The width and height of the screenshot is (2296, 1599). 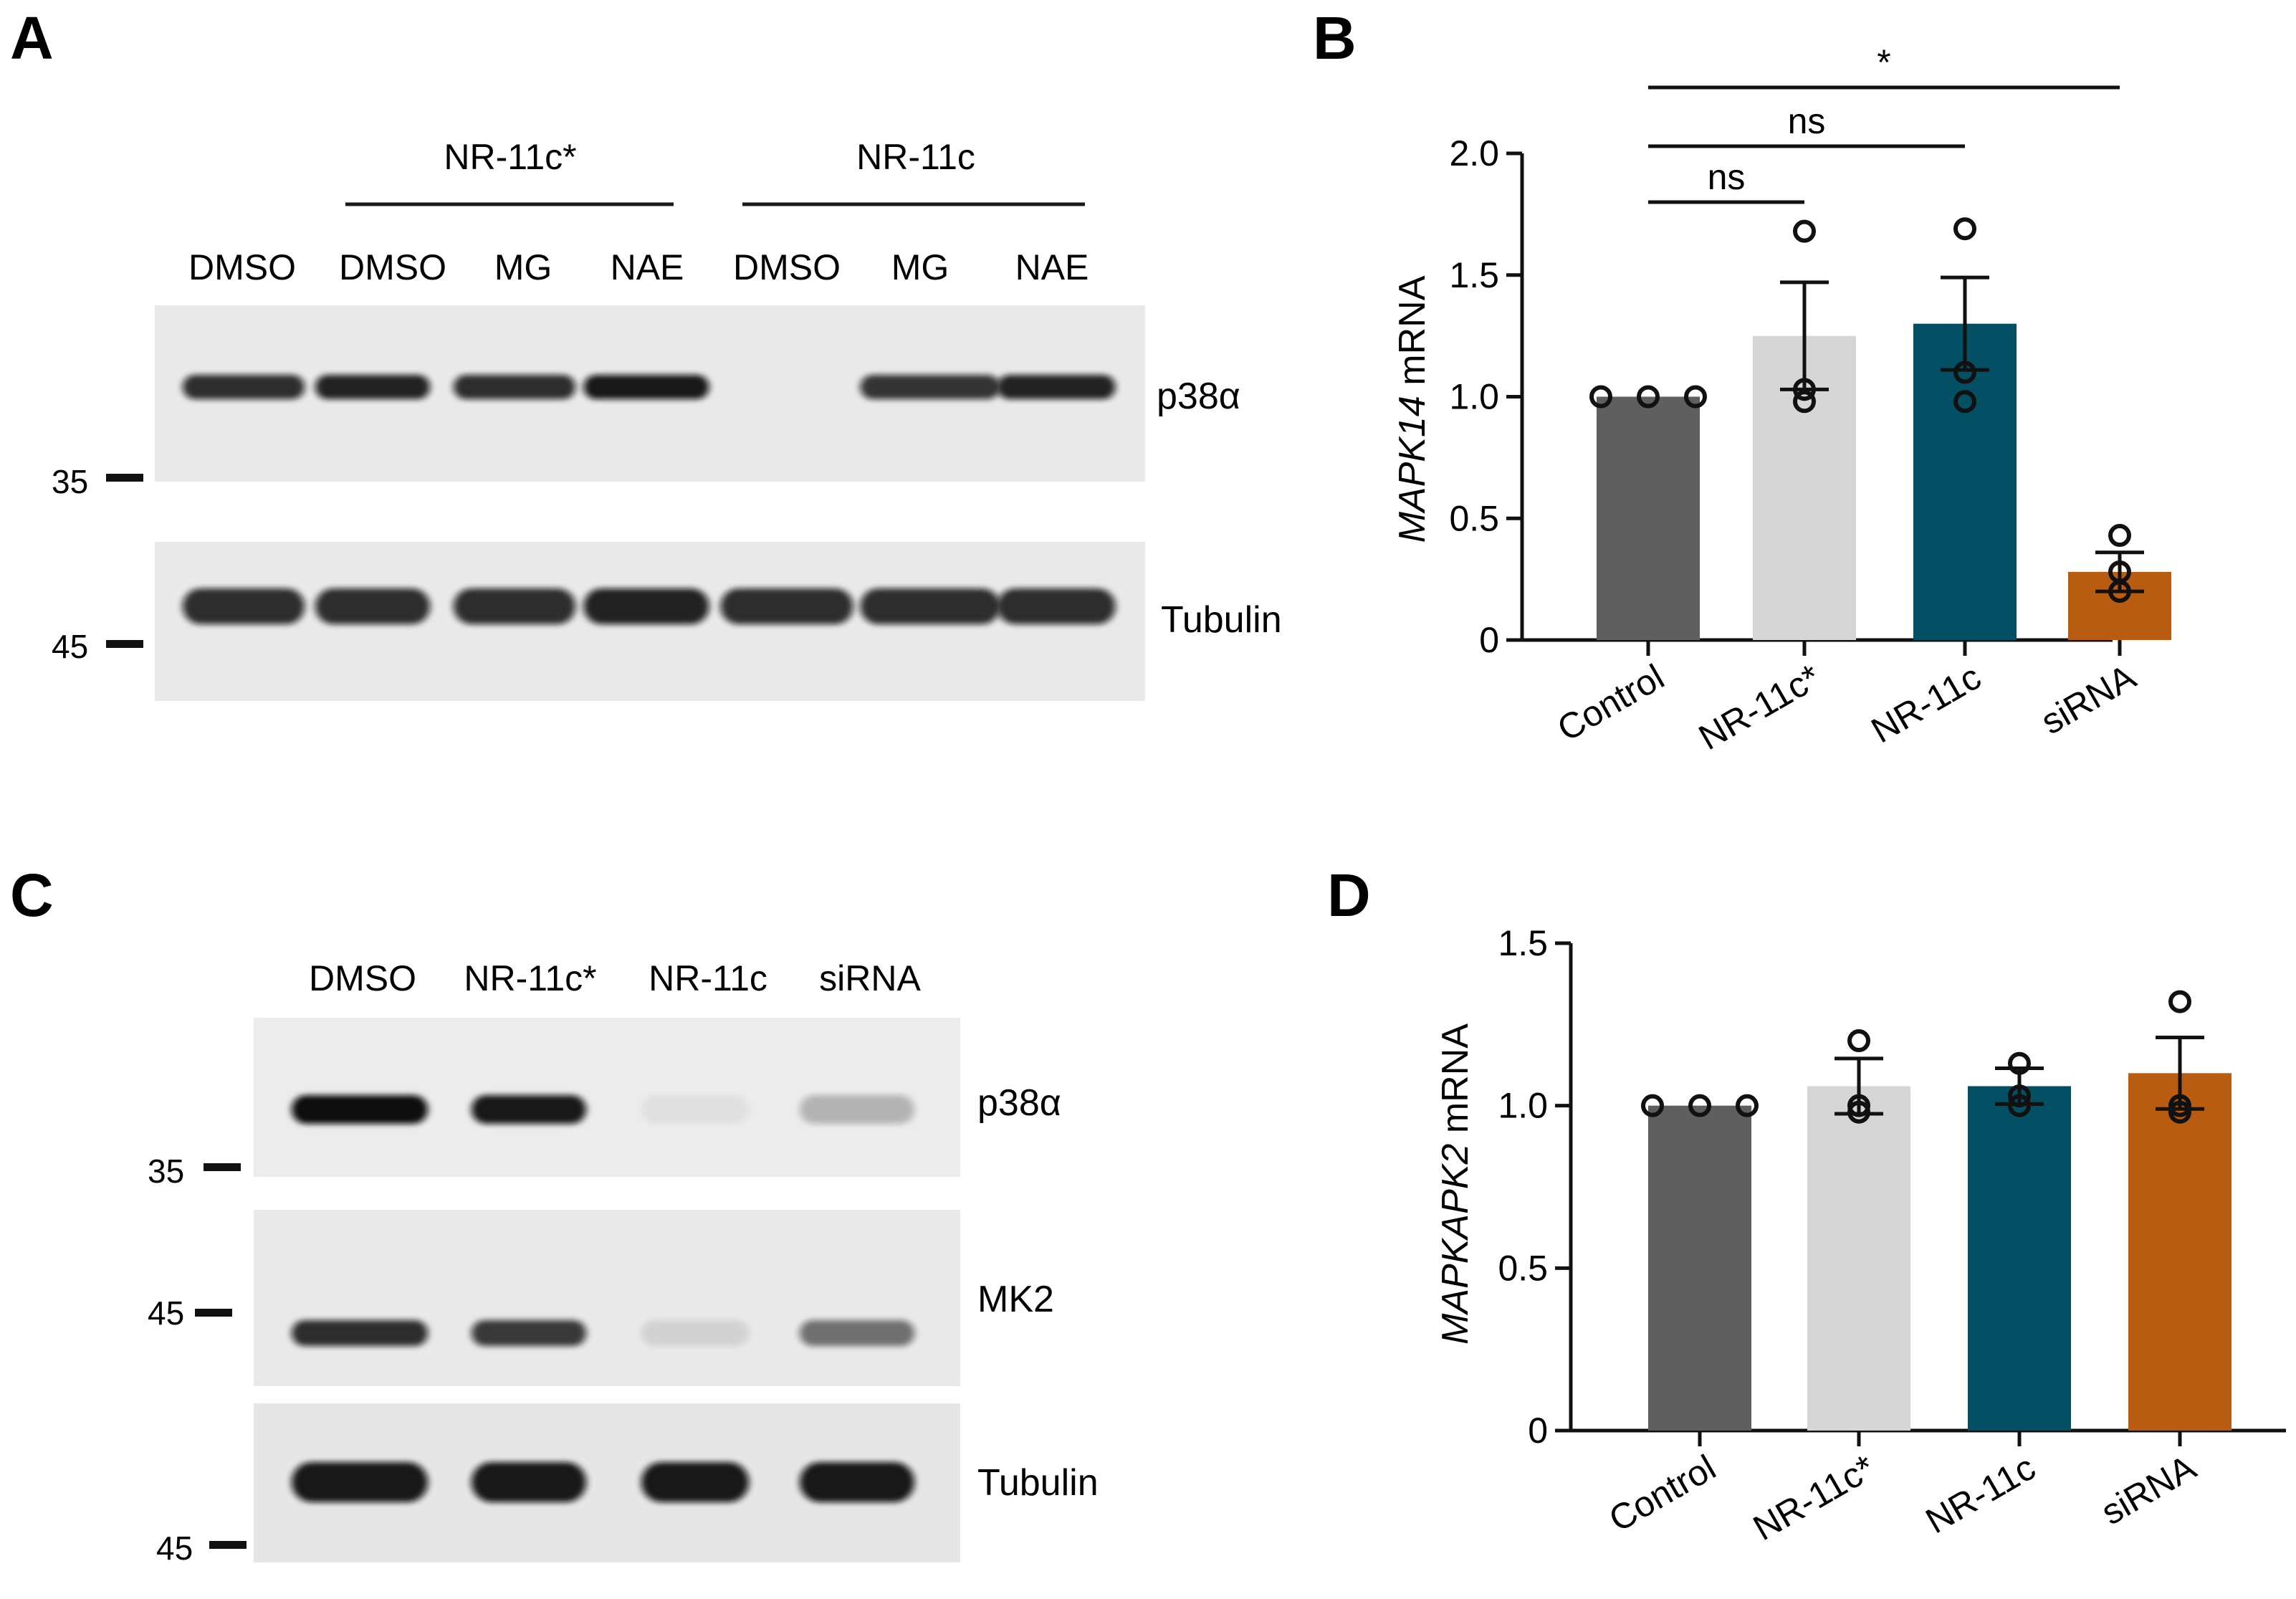 What do you see at coordinates (1015, 1299) in the screenshot?
I see `blot-label-mk2: MK2` at bounding box center [1015, 1299].